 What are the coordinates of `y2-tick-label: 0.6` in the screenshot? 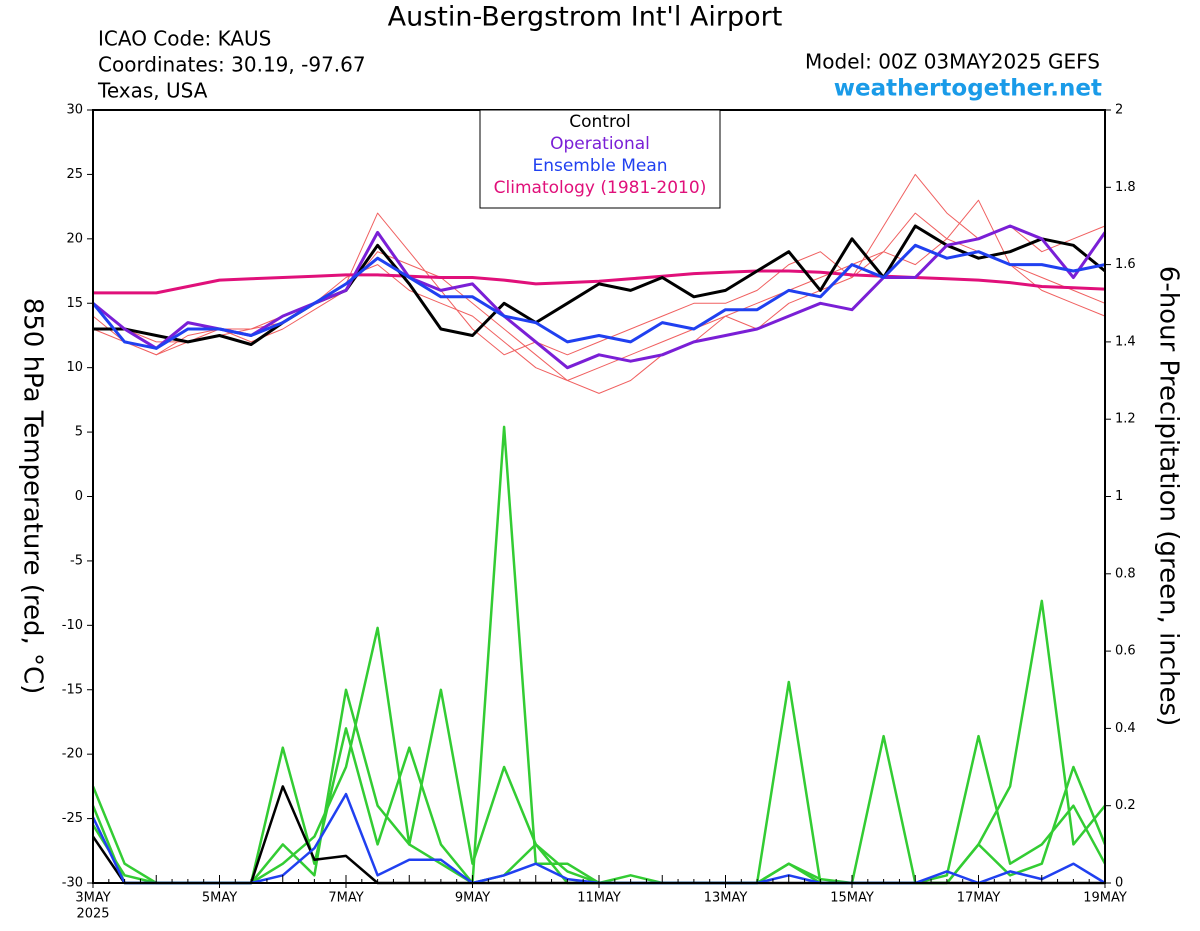 It's located at (1125, 651).